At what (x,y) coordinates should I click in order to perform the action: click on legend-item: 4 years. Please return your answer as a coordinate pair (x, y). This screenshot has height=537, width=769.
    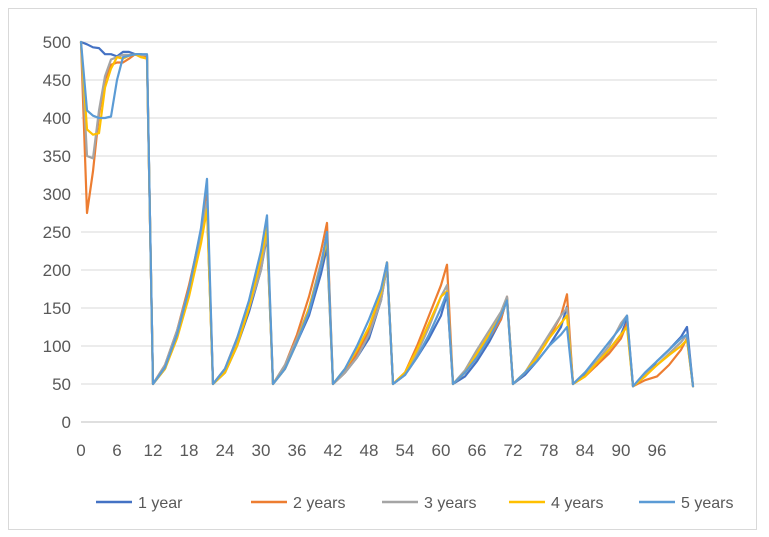
    Looking at the image, I should click on (556, 503).